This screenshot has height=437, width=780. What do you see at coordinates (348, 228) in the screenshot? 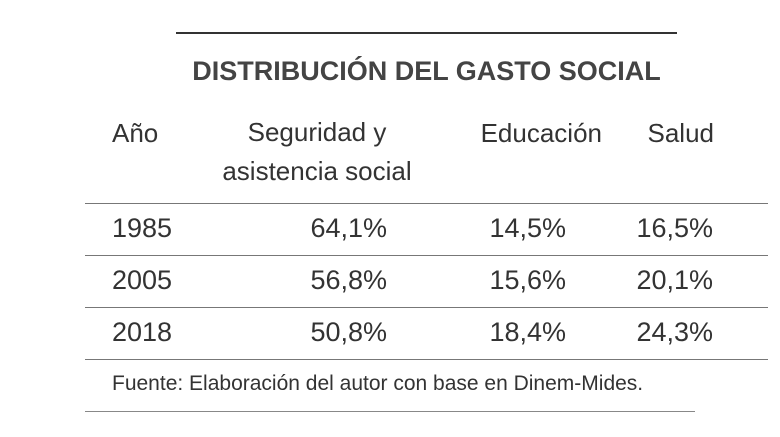
I see `cell: 64,1%` at bounding box center [348, 228].